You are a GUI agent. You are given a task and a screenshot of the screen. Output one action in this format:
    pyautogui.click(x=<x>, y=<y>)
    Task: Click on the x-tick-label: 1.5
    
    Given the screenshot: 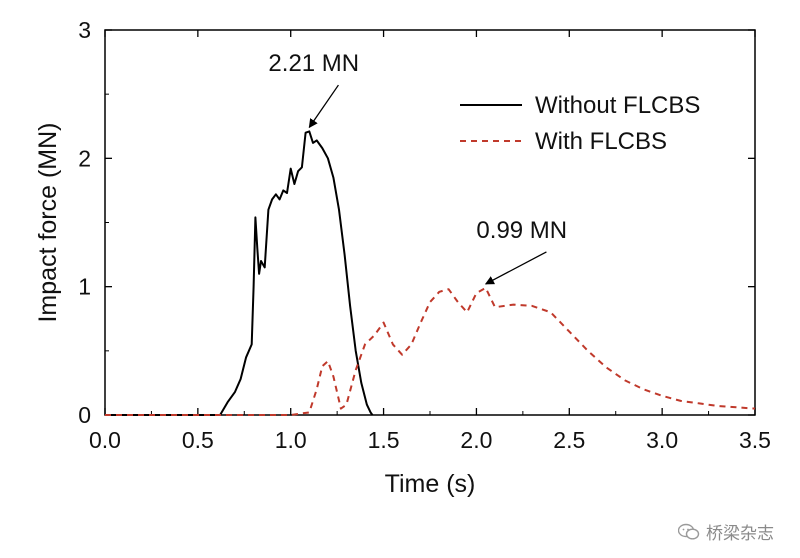 What is the action you would take?
    pyautogui.click(x=384, y=440)
    